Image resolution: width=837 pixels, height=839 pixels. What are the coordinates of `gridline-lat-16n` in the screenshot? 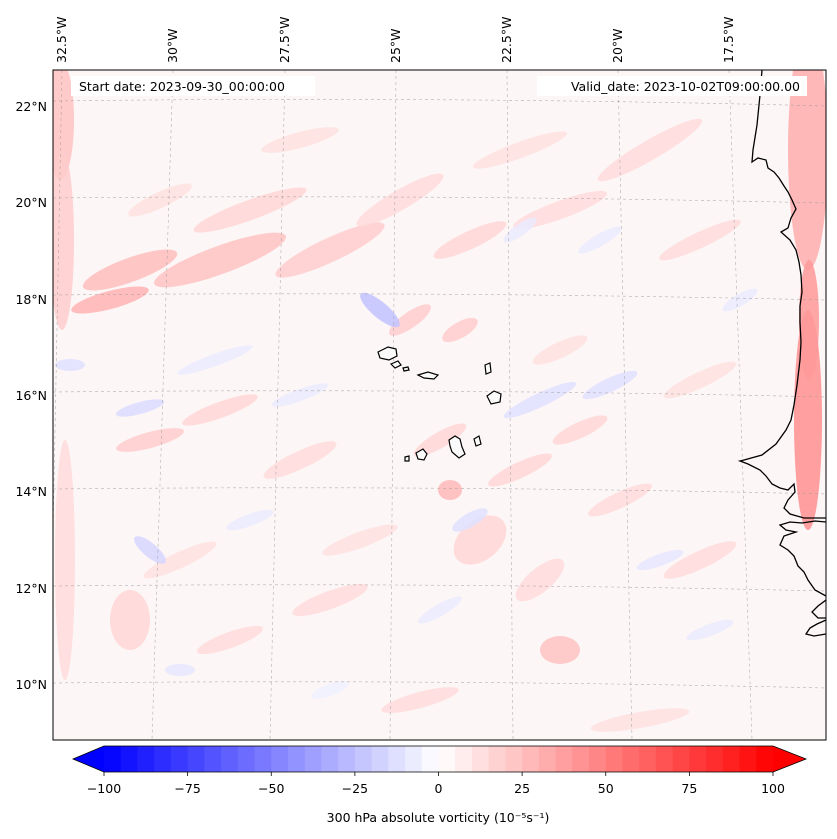 It's located at (439, 394).